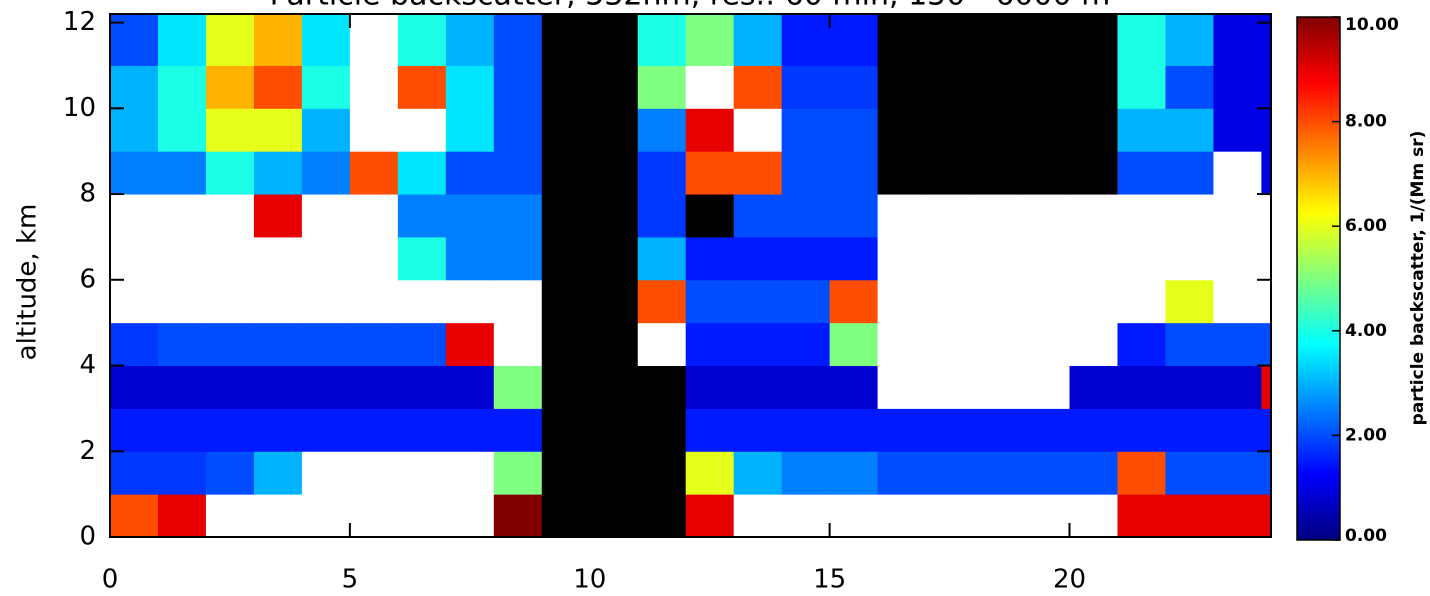 The width and height of the screenshot is (1430, 596). Describe the element at coordinates (1372, 25) in the screenshot. I see `colorbar-tick-label: 10.00` at that location.